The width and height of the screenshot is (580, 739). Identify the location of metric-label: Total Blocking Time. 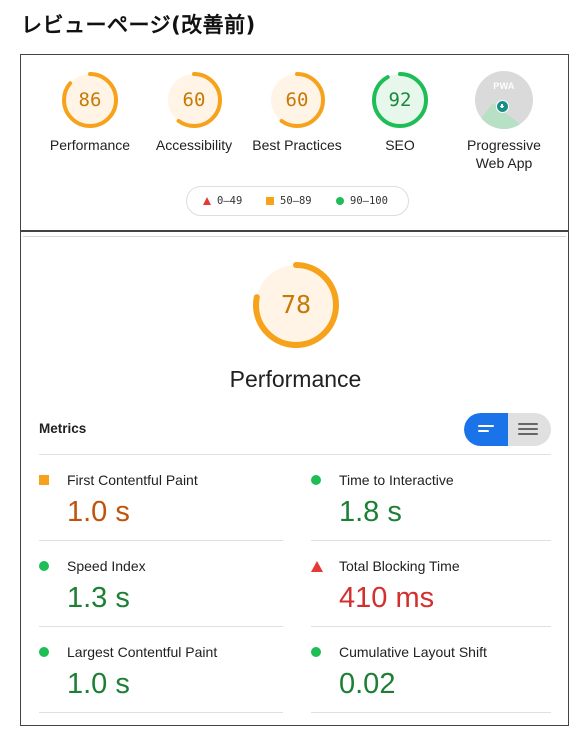
(399, 566).